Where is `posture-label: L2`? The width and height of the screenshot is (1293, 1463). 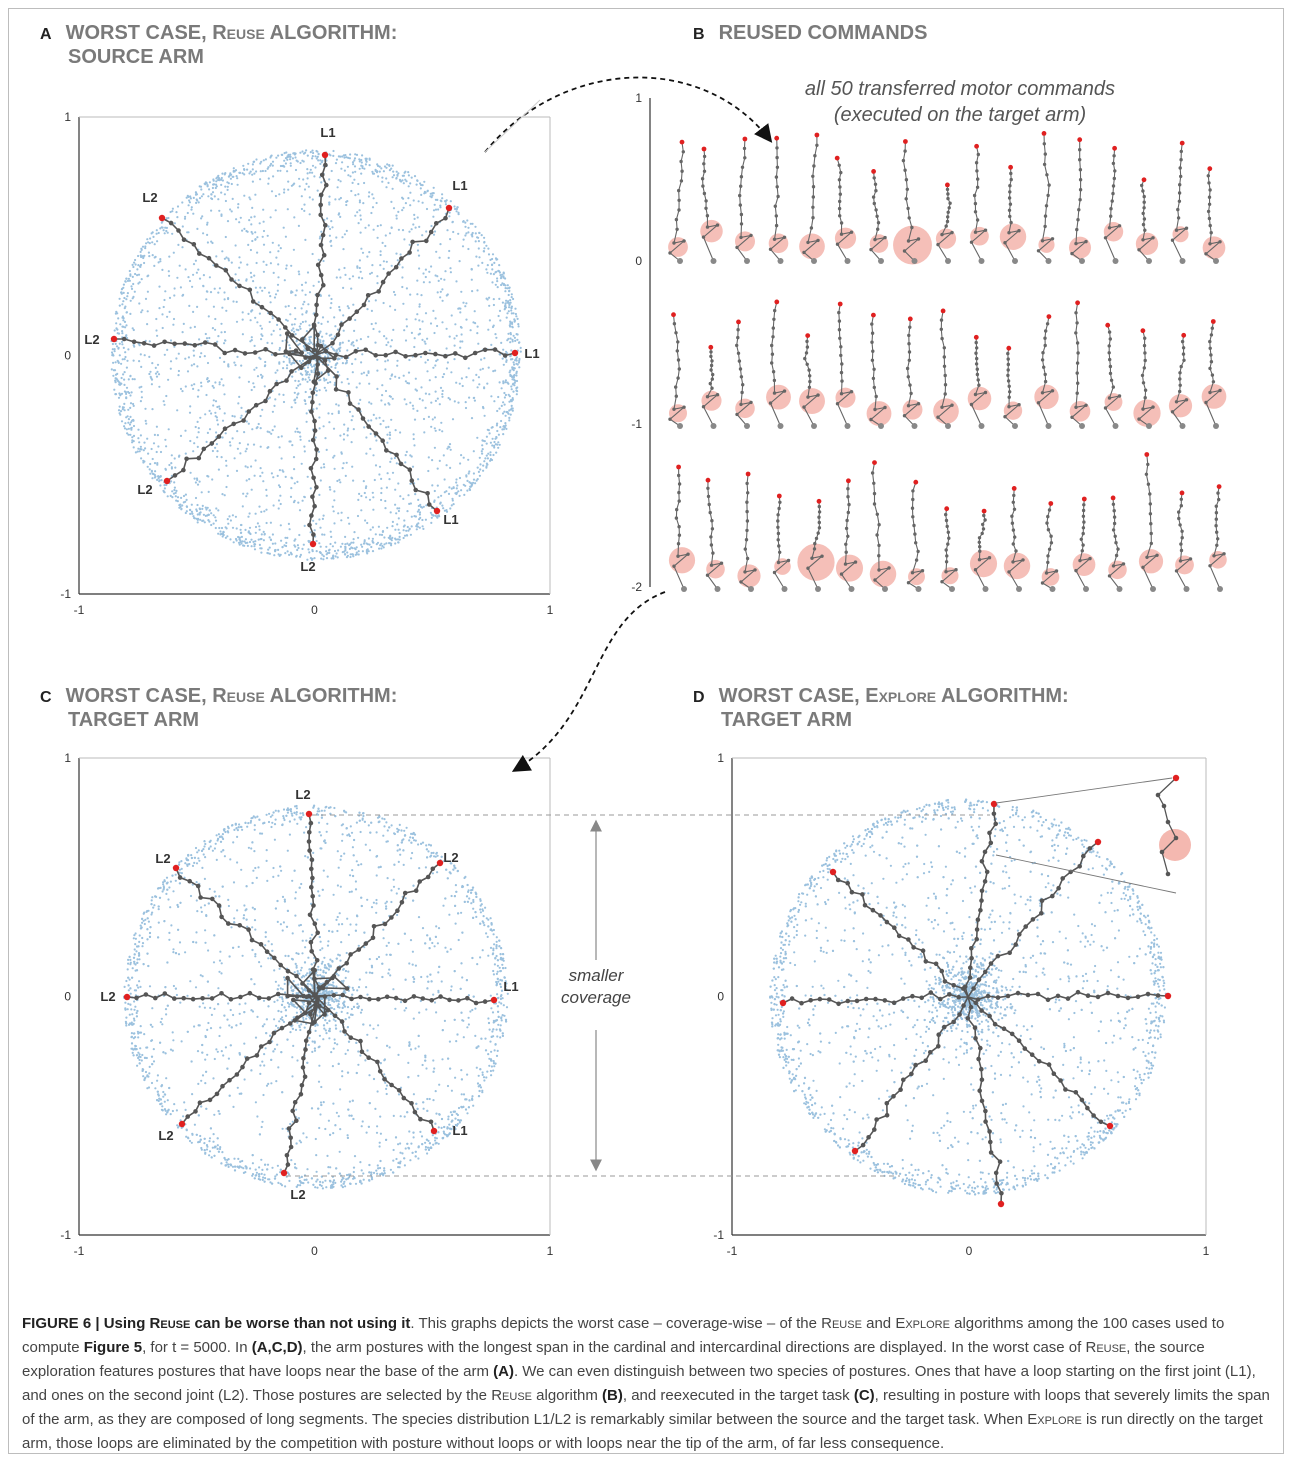 posture-label: L2 is located at coordinates (302, 794).